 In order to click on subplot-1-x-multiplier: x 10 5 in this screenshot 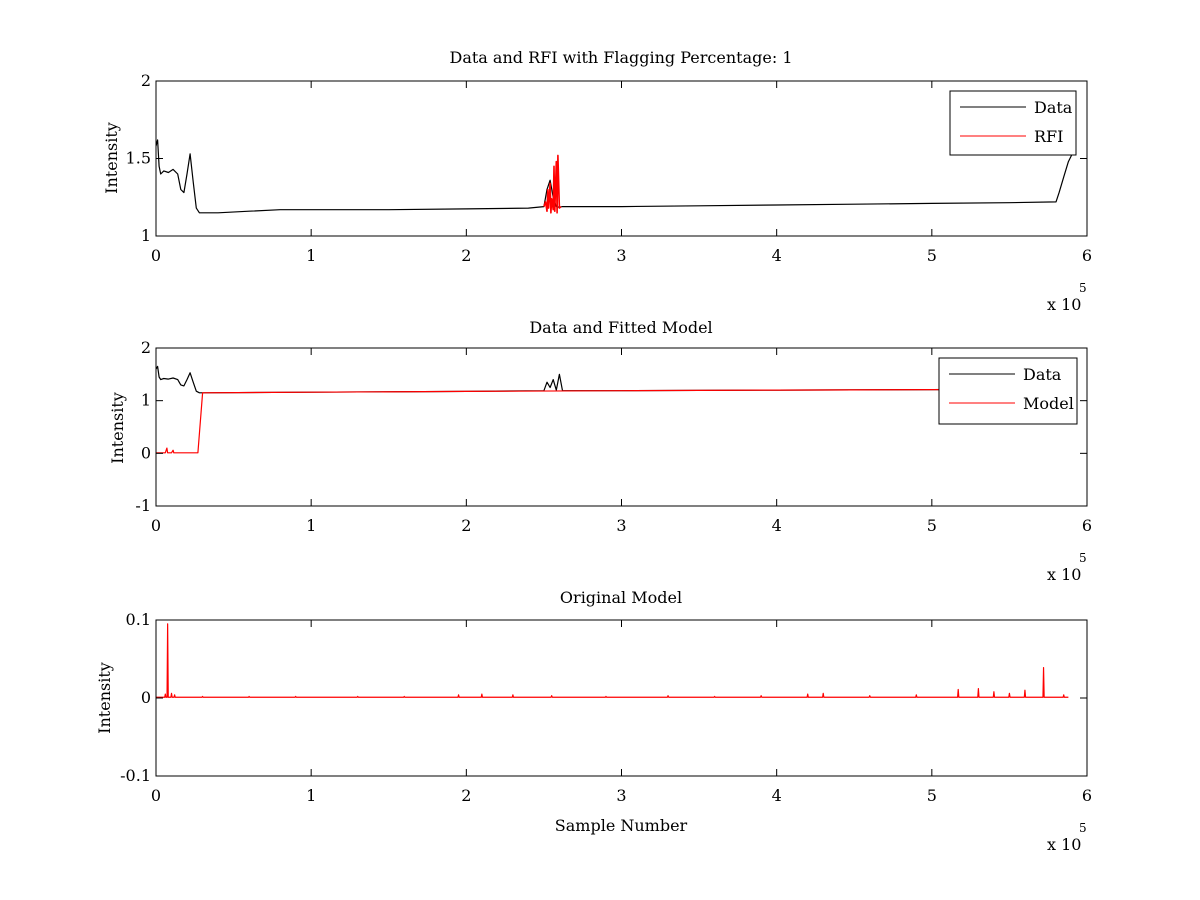, I will do `click(1067, 297)`.